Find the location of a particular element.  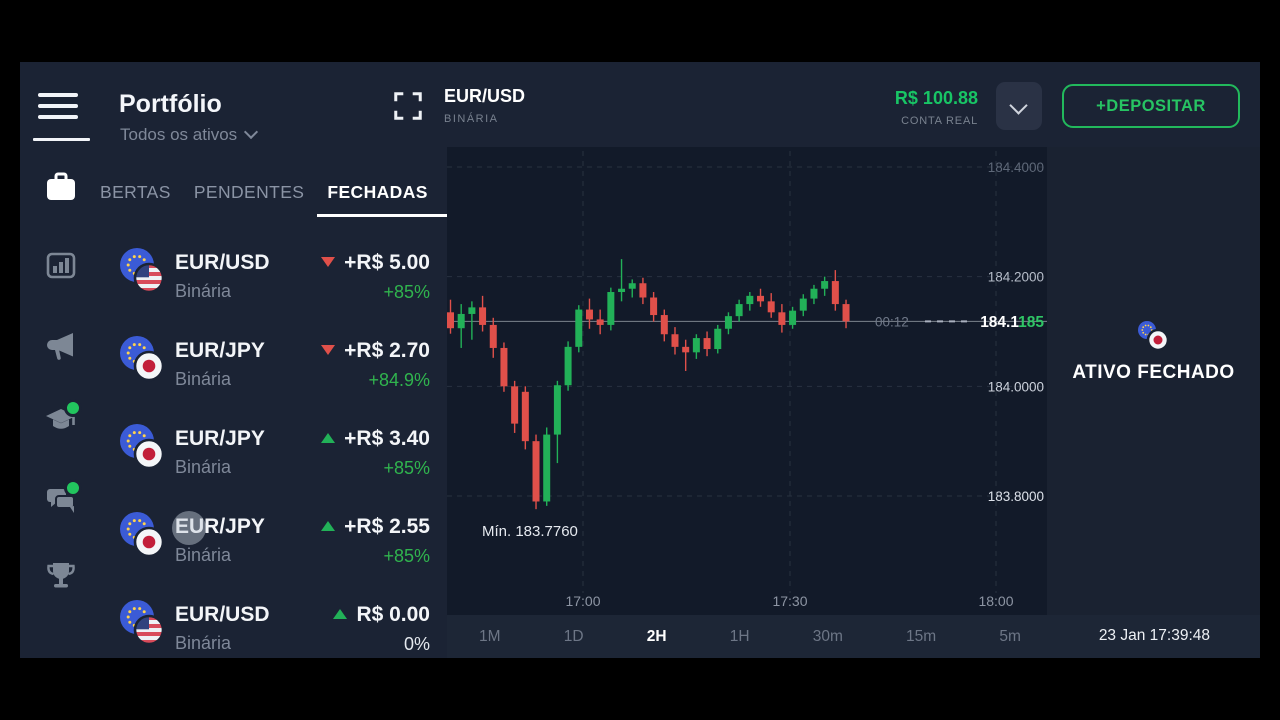

timeframe-30m: 30m is located at coordinates (827, 636).